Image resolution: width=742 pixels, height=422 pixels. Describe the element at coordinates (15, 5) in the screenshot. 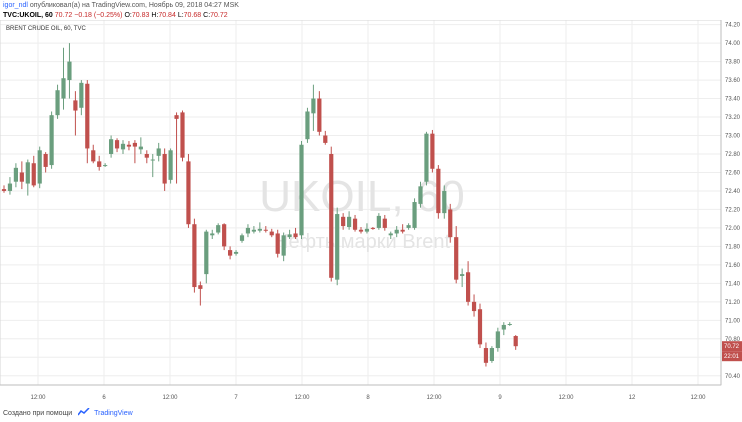

I see `author-link: igor_ndl` at that location.